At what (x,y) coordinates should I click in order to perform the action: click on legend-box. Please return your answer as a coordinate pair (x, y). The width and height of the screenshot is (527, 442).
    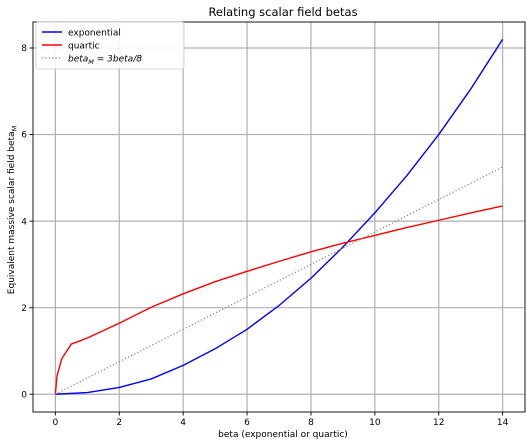
    Looking at the image, I should click on (110, 45).